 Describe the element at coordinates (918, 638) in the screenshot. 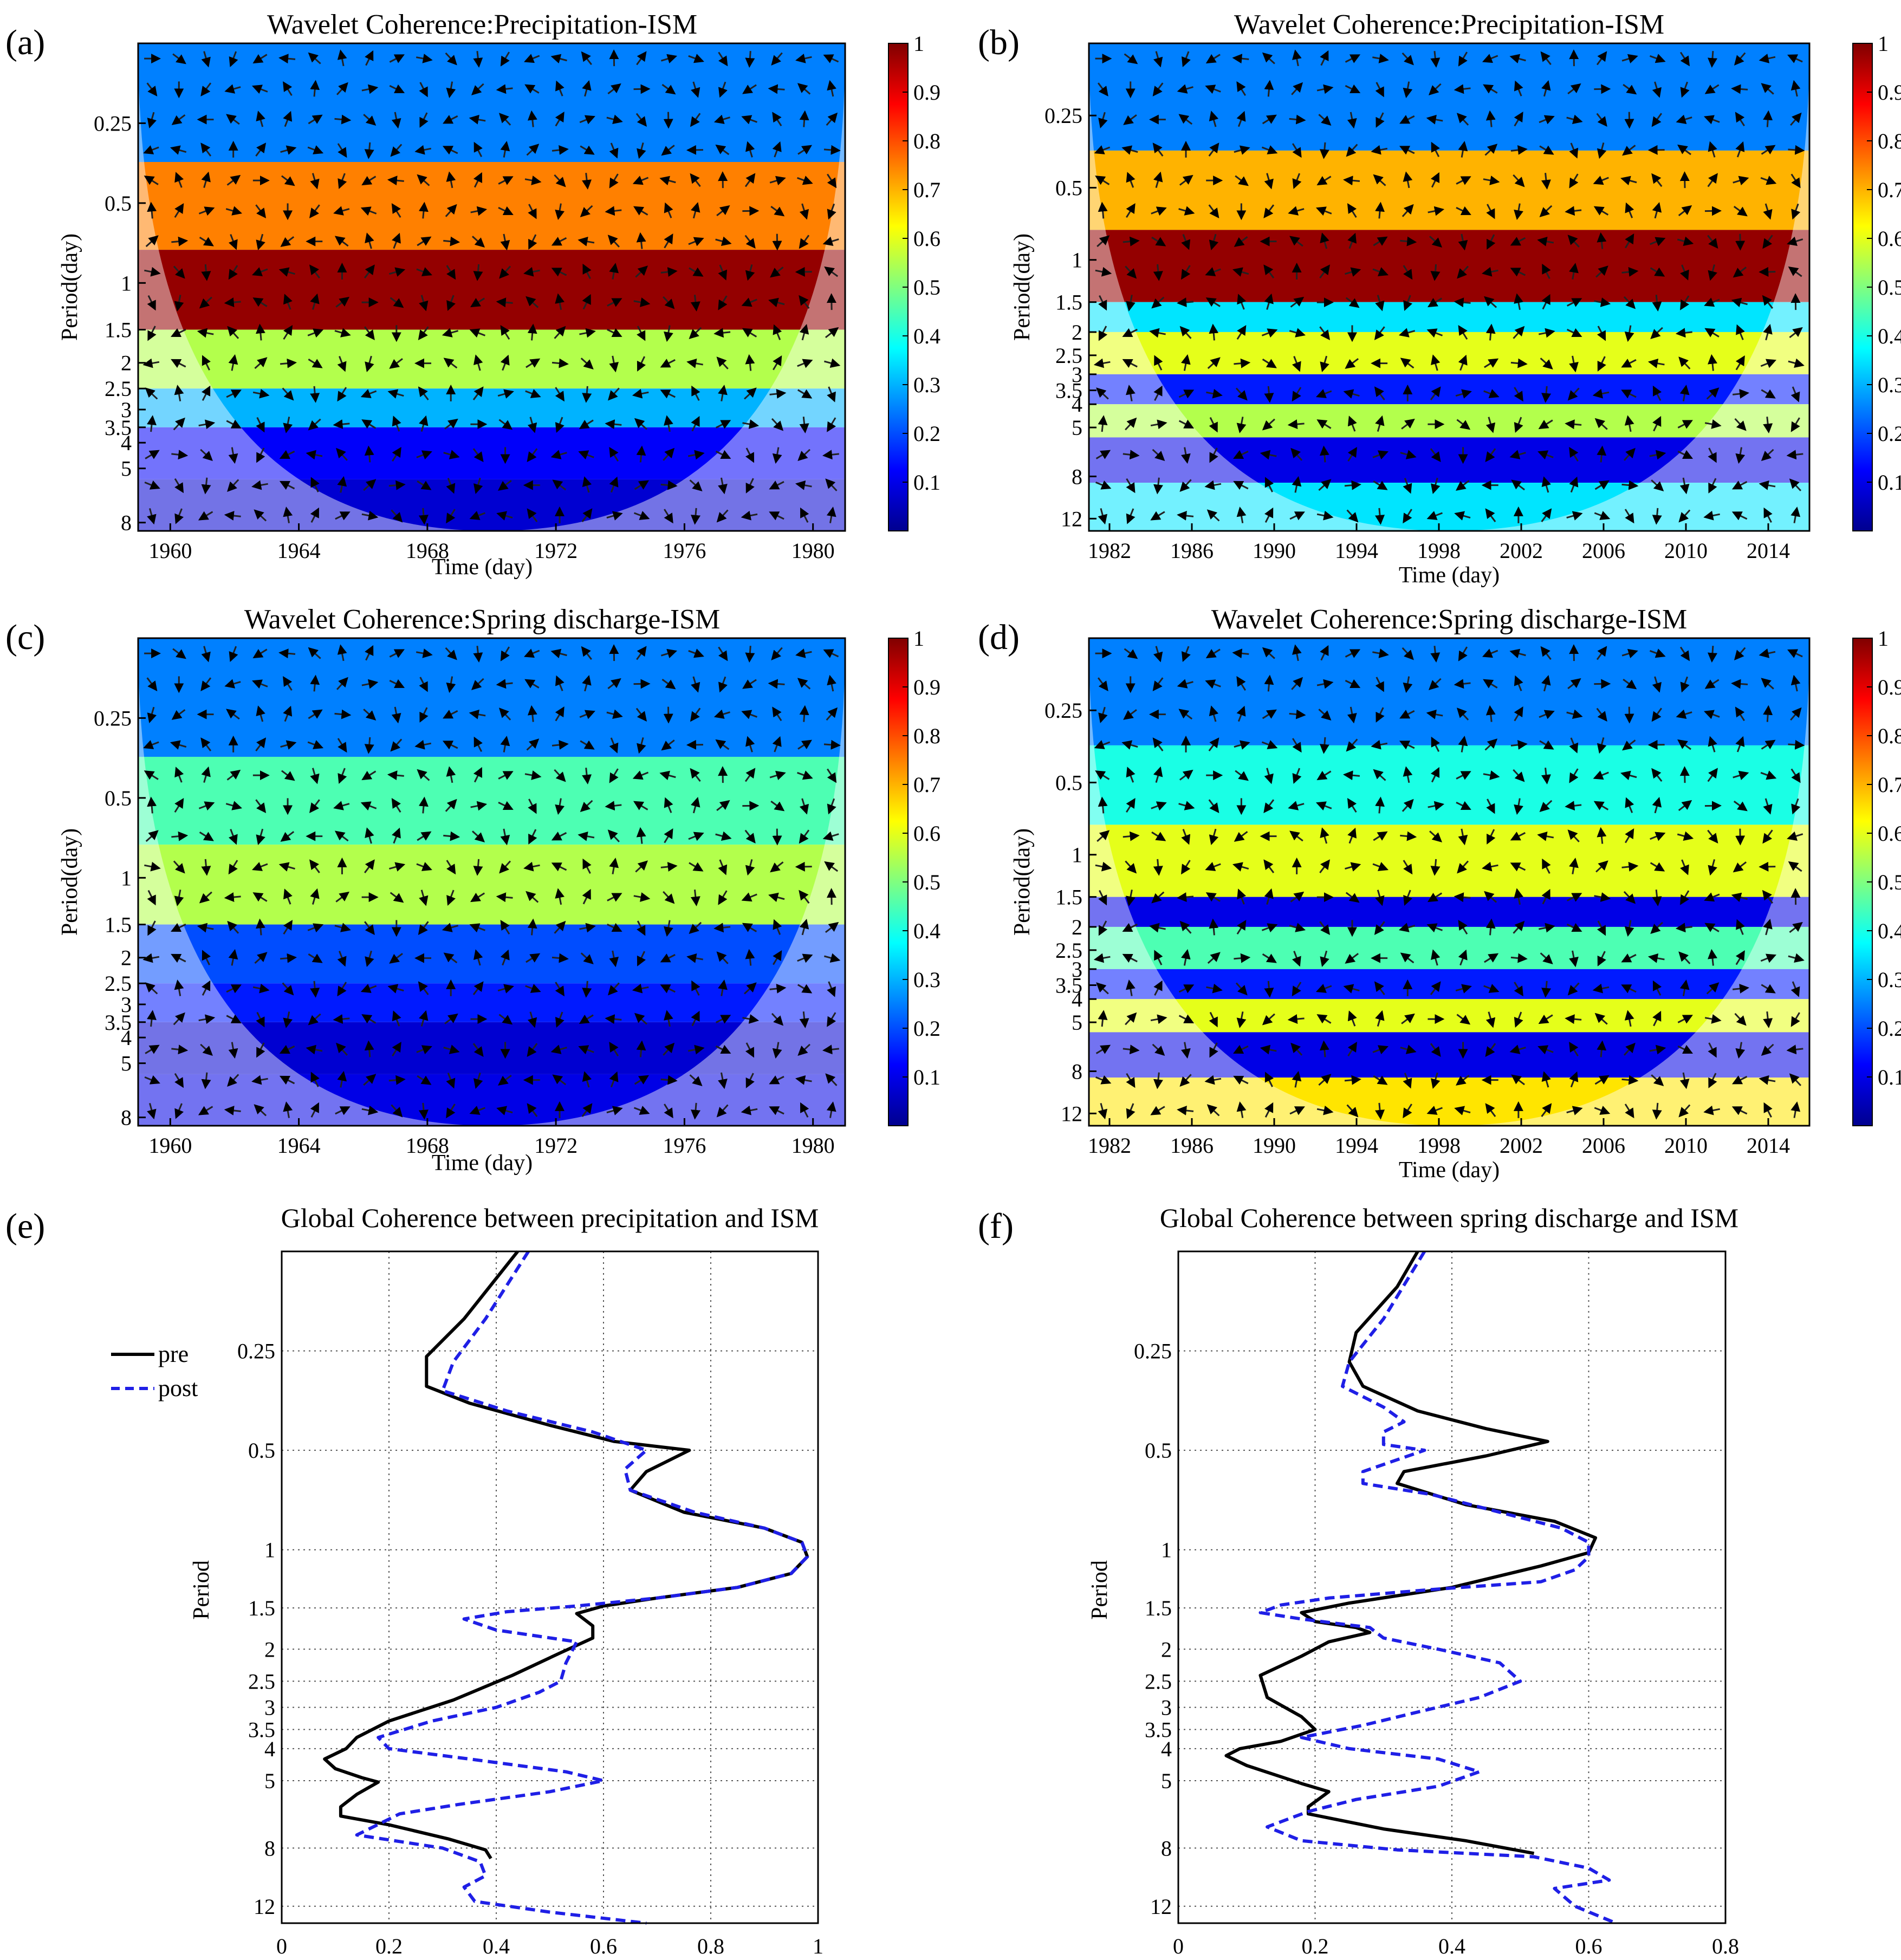

I see `colorbar-tick-label: 1` at that location.